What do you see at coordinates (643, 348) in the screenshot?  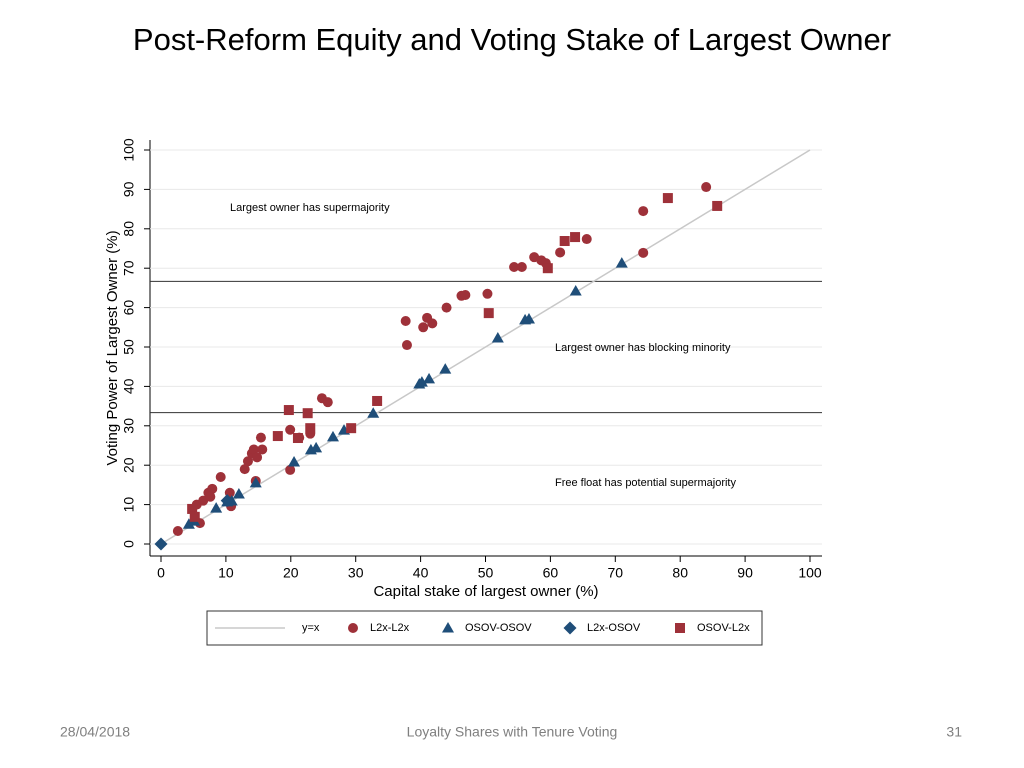 I see `annotation: Largest owner has blocking minority` at bounding box center [643, 348].